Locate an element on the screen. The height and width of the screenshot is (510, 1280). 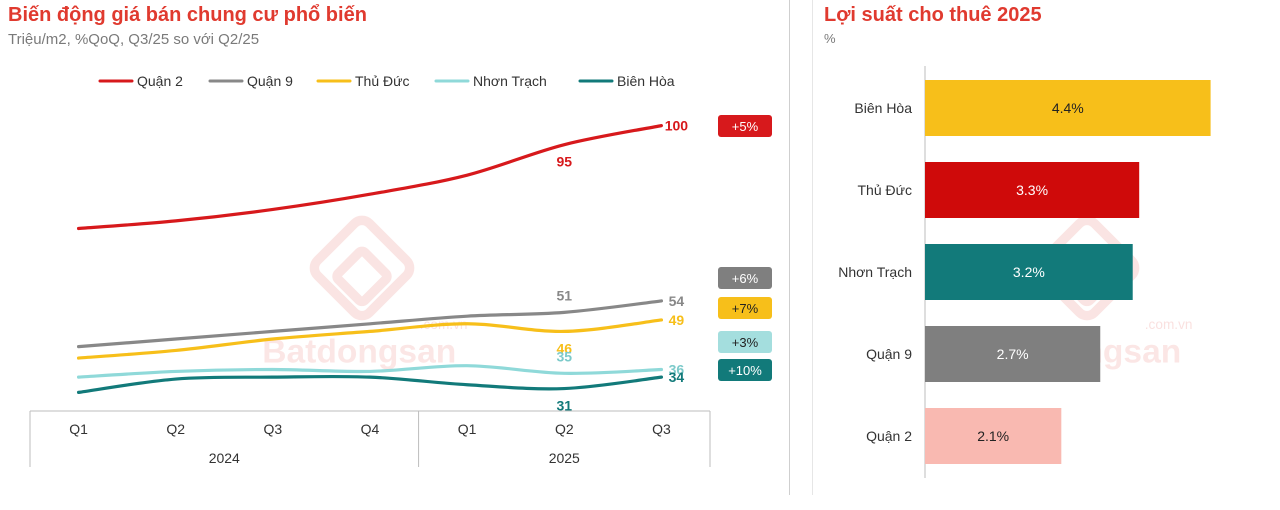
bar-nhon-trach is located at coordinates (1029, 272).